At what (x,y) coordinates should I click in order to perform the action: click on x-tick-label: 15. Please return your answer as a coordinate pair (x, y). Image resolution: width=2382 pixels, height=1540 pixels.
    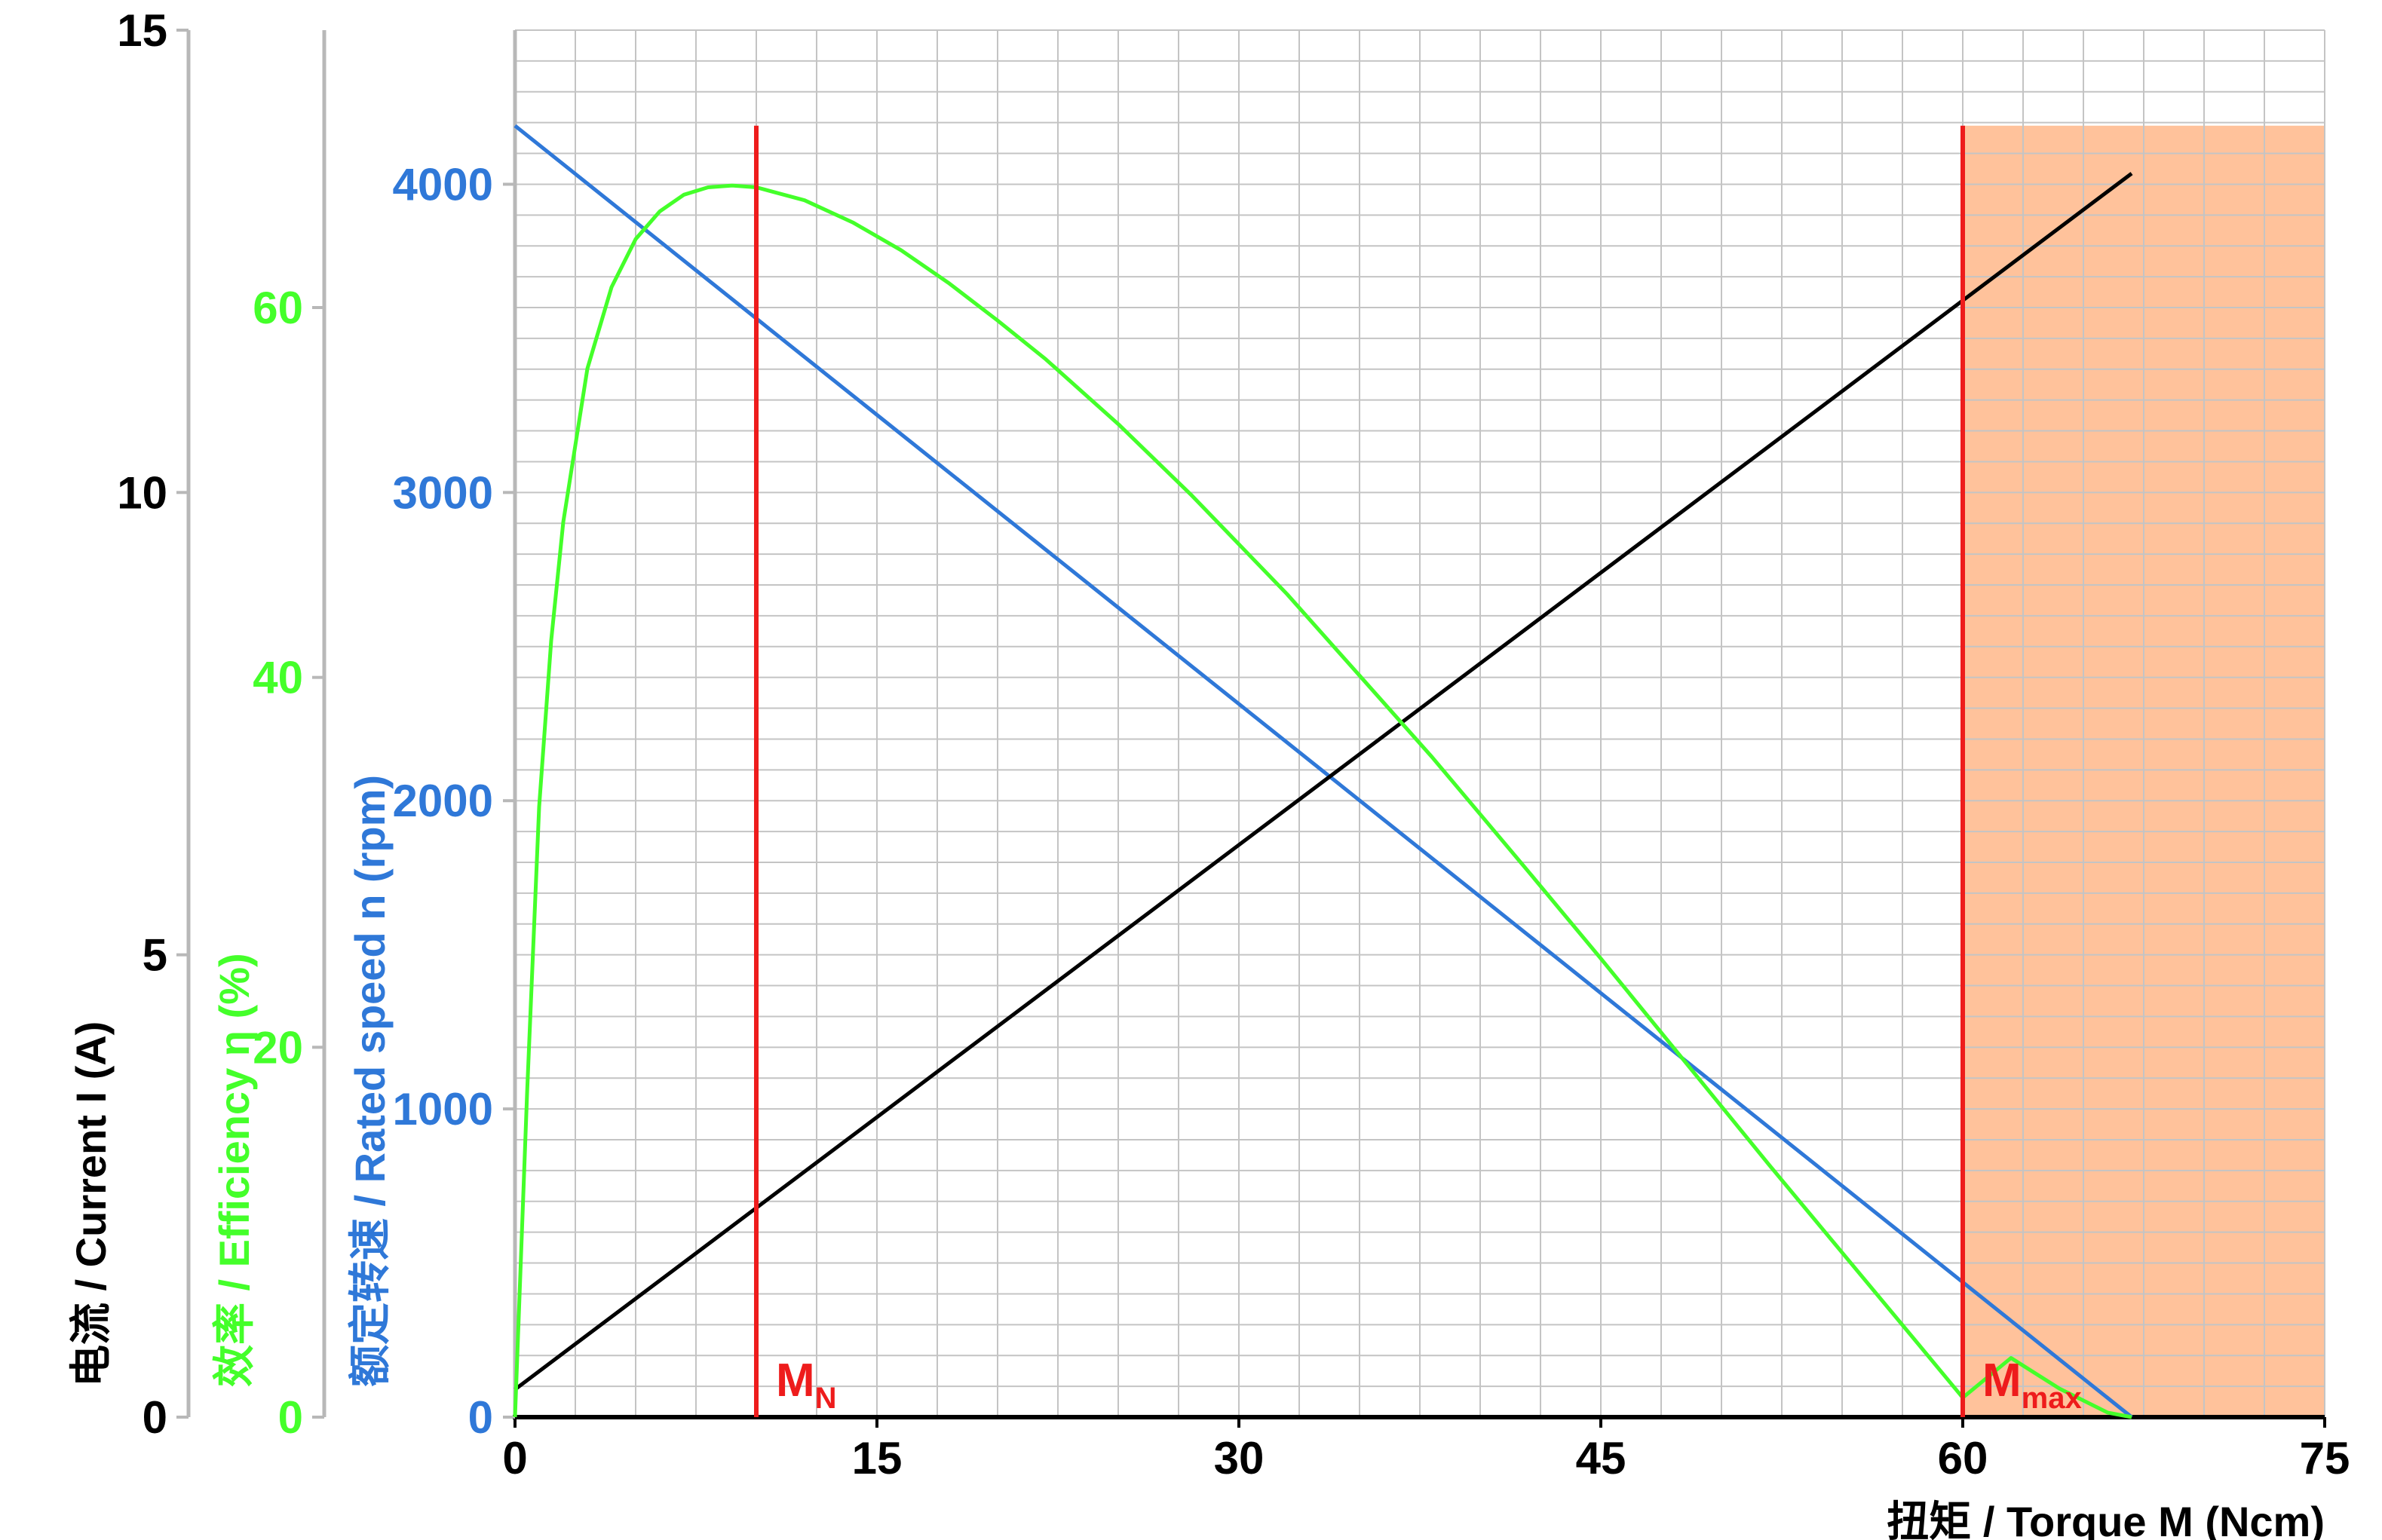
    Looking at the image, I should click on (878, 1458).